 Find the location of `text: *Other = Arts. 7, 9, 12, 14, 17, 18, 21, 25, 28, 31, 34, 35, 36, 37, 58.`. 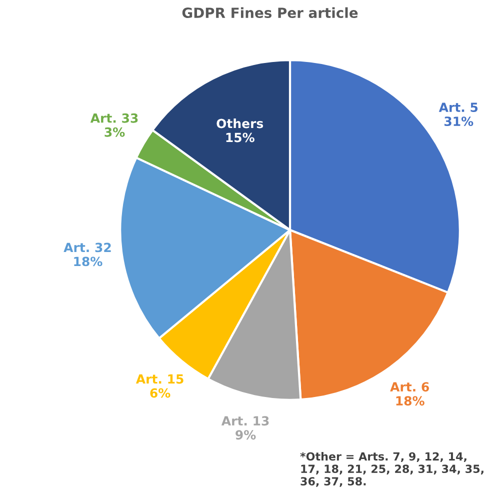

text: *Other = Arts. 7, 9, 12, 14, 17, 18, 21, 25, 28, 31, 34, 35, 36, 37, 58. is located at coordinates (392, 469).